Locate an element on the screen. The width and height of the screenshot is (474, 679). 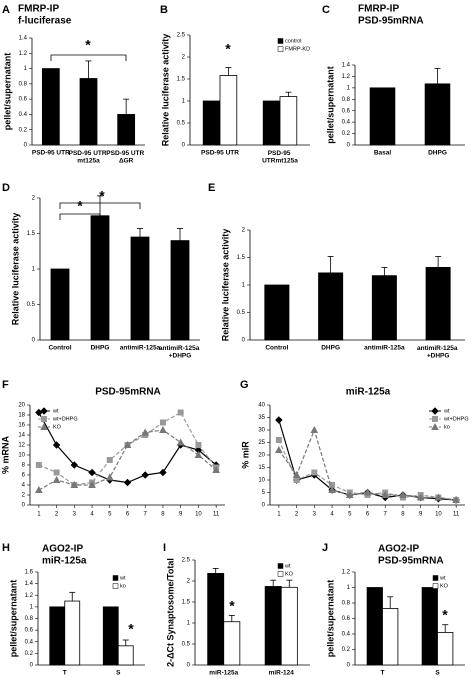
y-tick-label: 1.6 is located at coordinates (29, 573).